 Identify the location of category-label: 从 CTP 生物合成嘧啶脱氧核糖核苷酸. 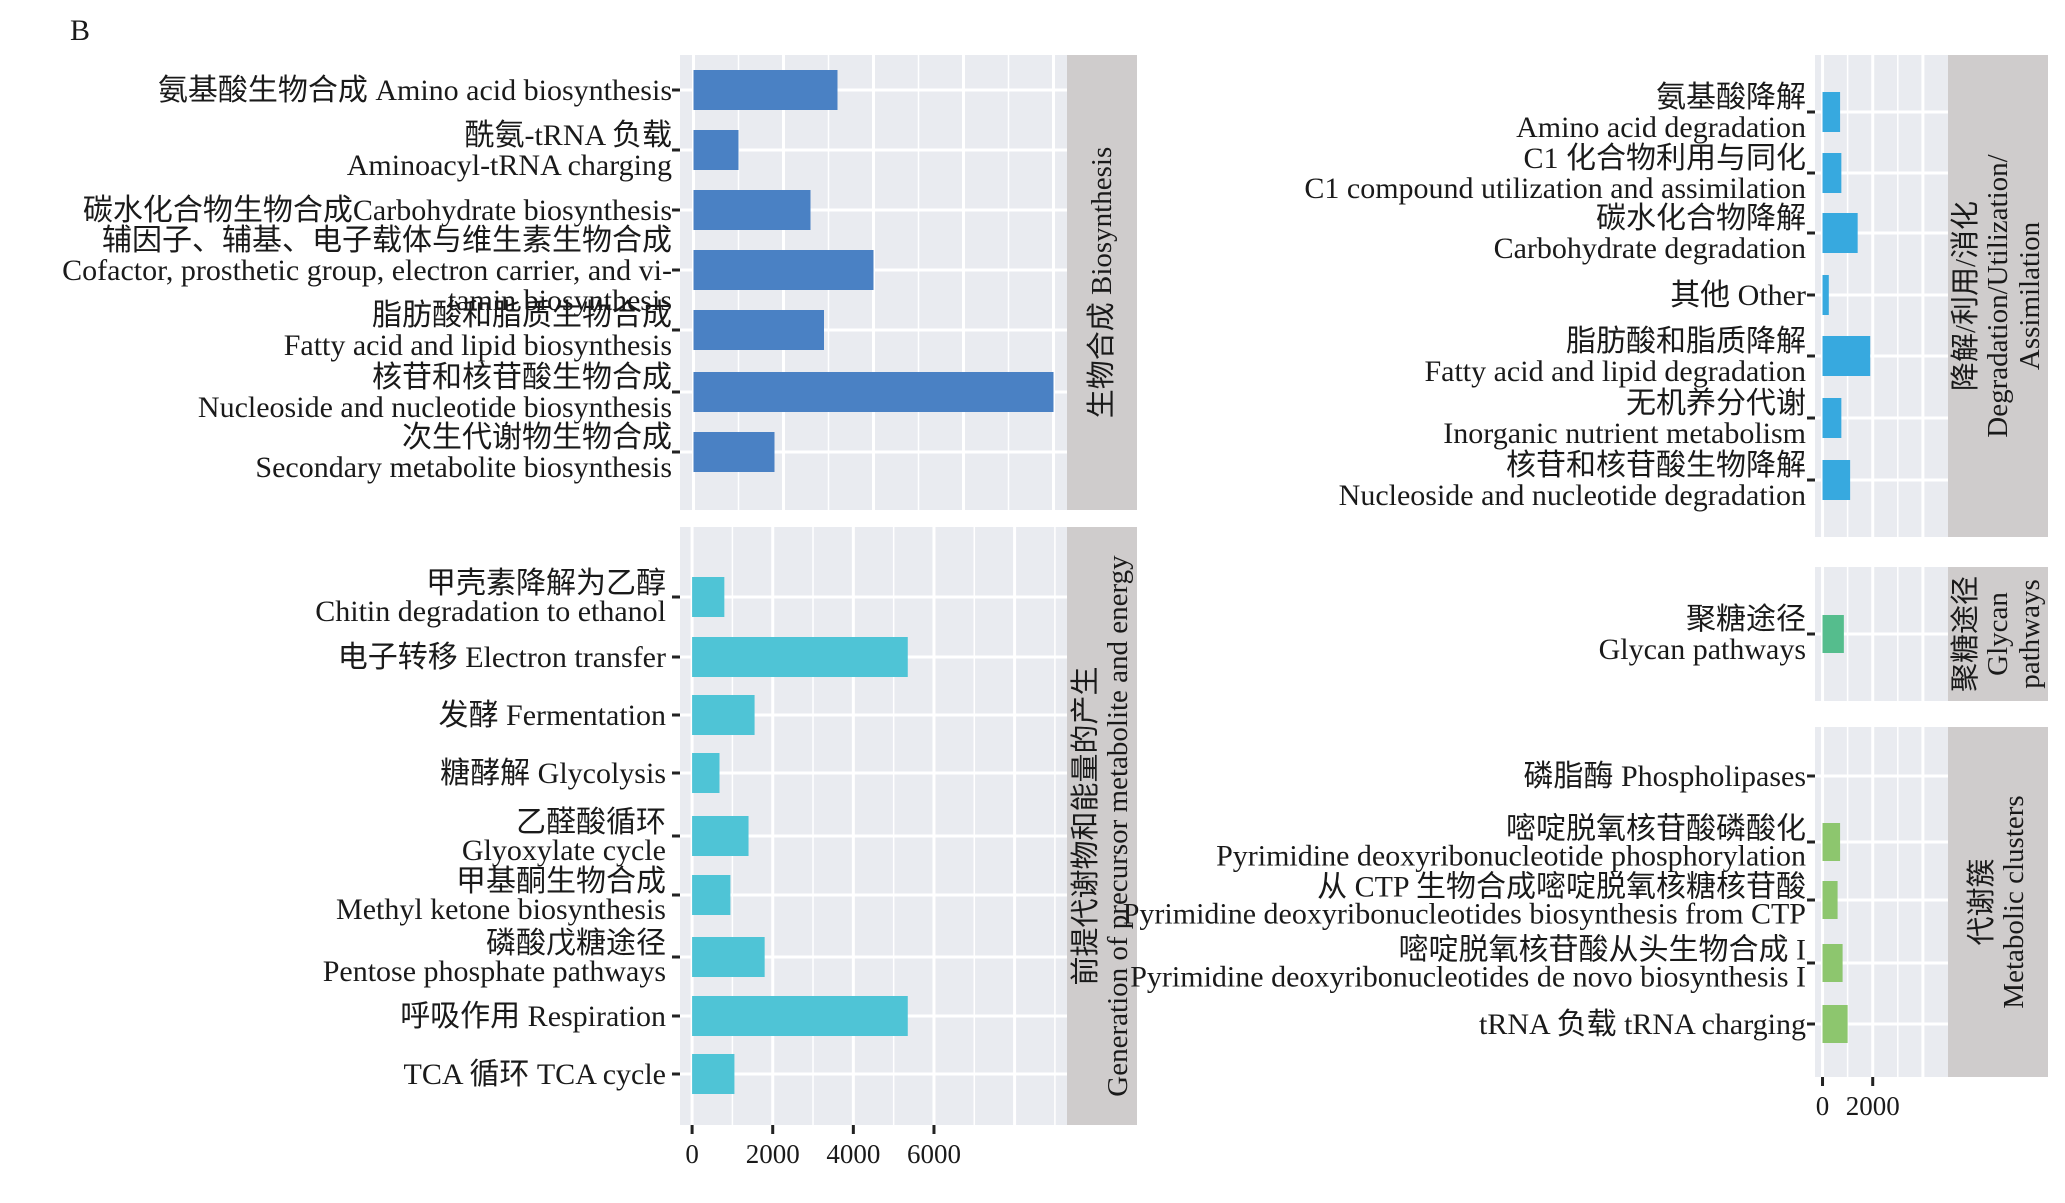
(1561, 887).